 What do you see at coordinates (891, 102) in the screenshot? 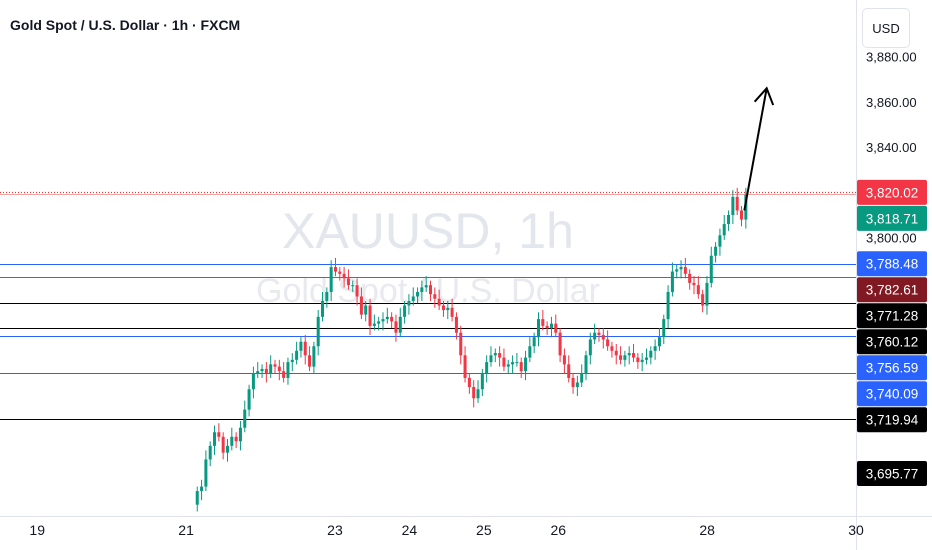
I see `y-tick-label: 3,860.00` at bounding box center [891, 102].